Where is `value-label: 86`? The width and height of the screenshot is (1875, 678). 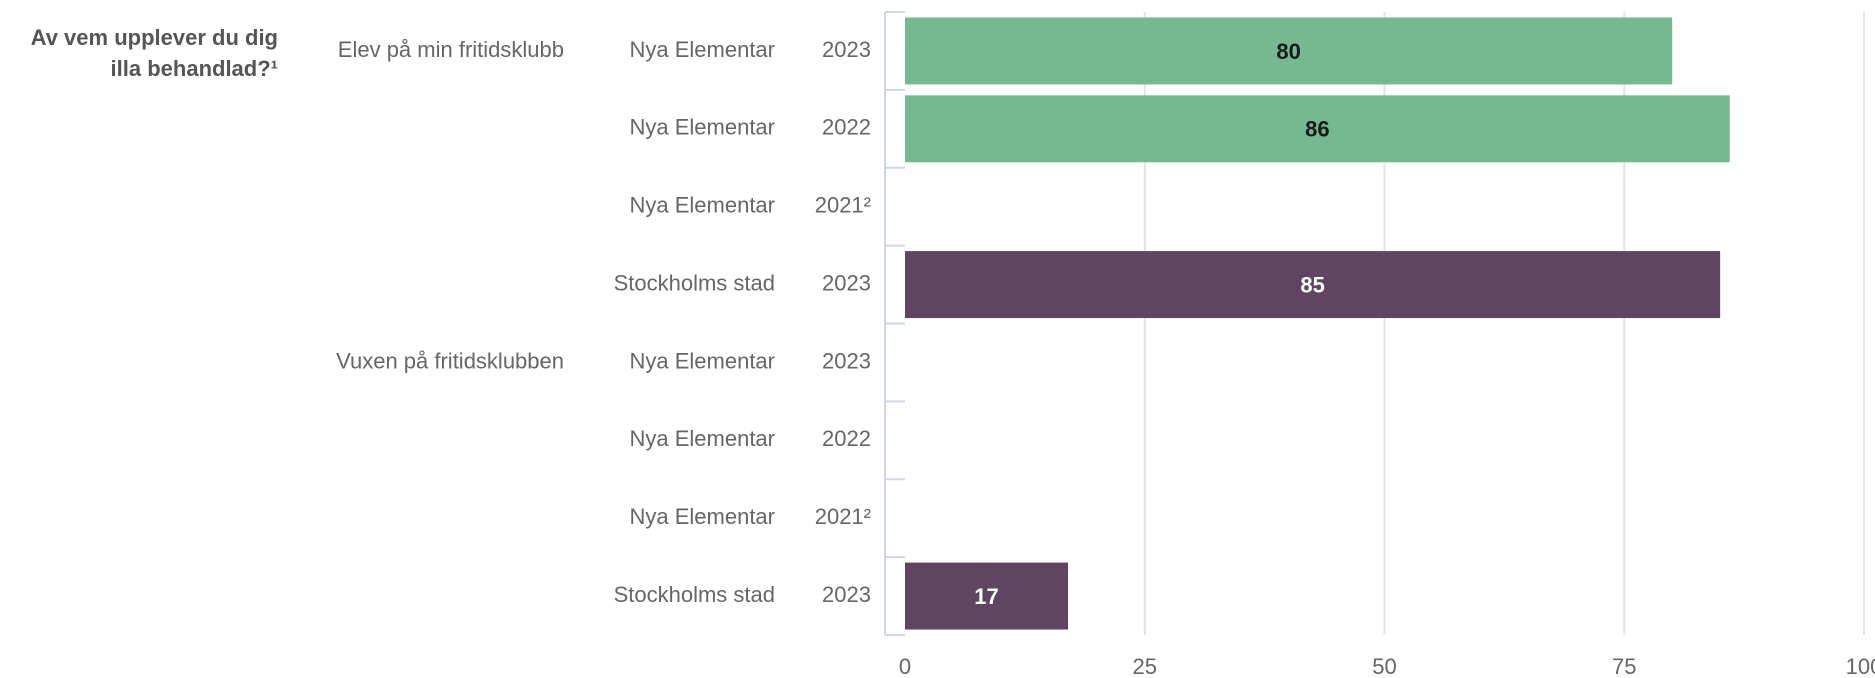
value-label: 86 is located at coordinates (1317, 129).